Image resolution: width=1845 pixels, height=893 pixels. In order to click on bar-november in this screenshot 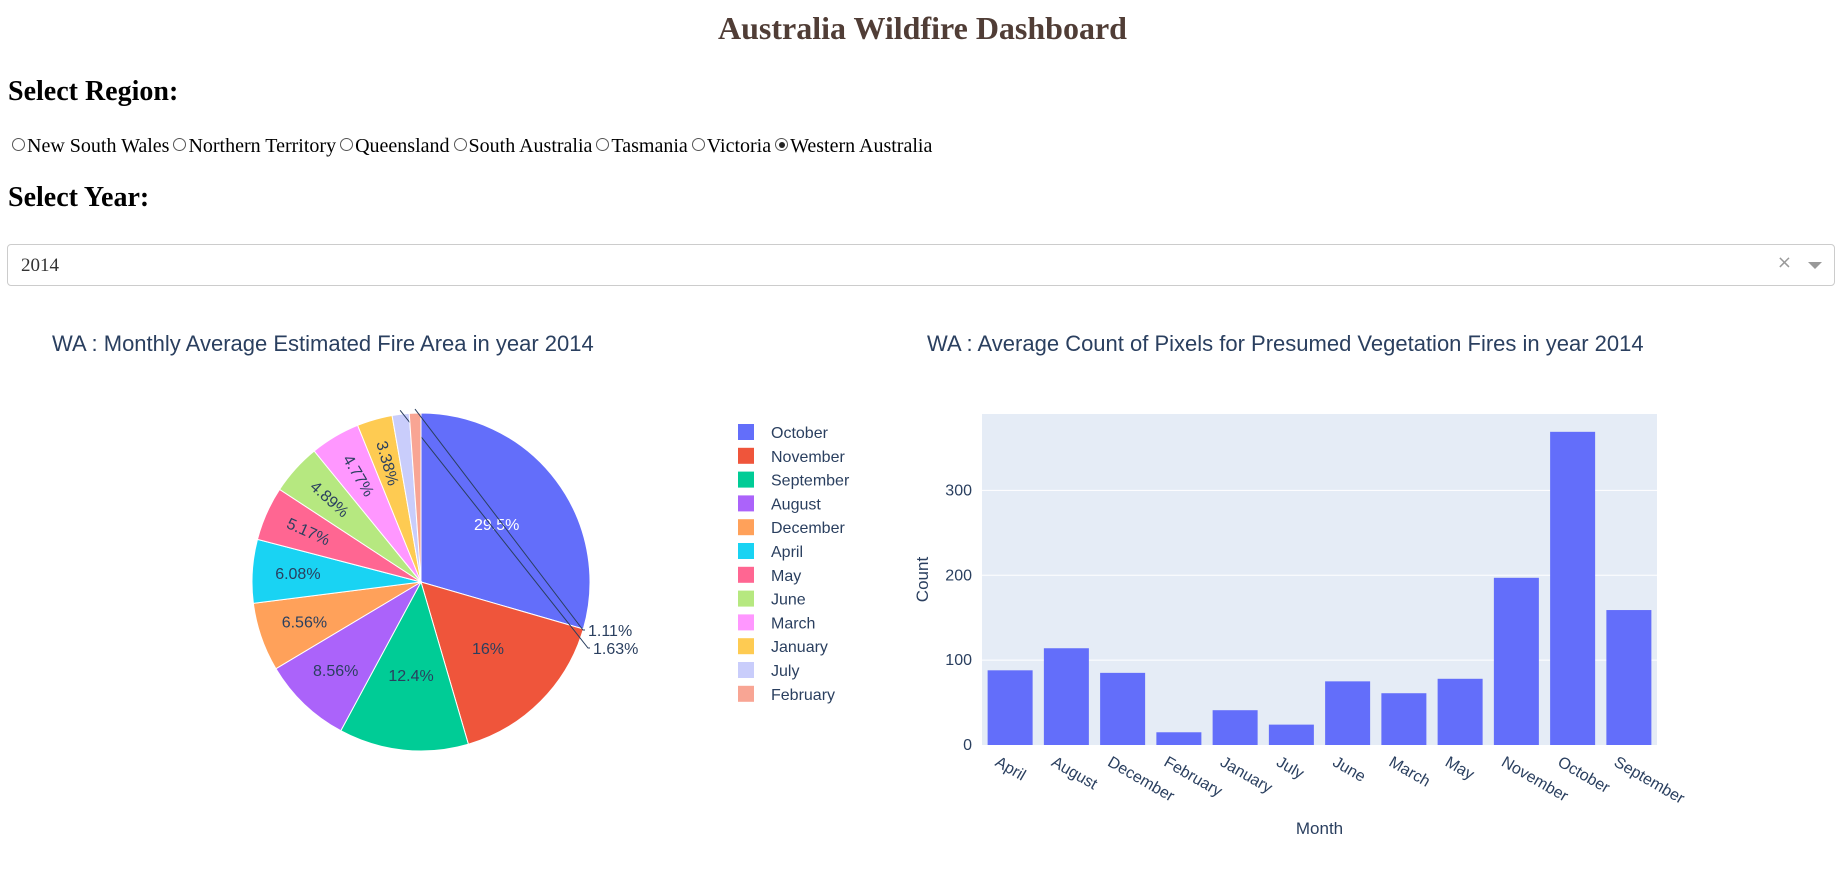, I will do `click(1516, 661)`.